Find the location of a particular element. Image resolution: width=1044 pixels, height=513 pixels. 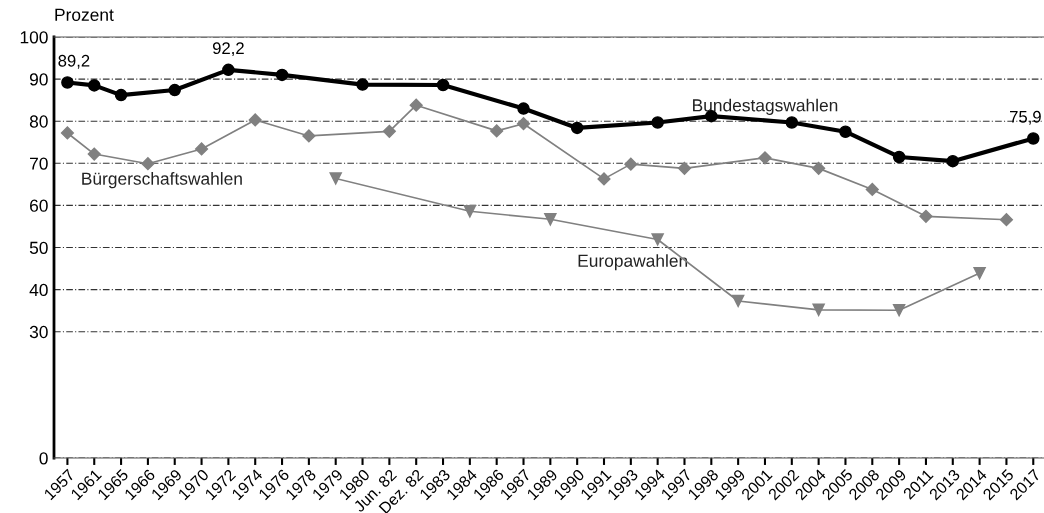

series-label: Bürgerschaftswahlen is located at coordinates (162, 180).